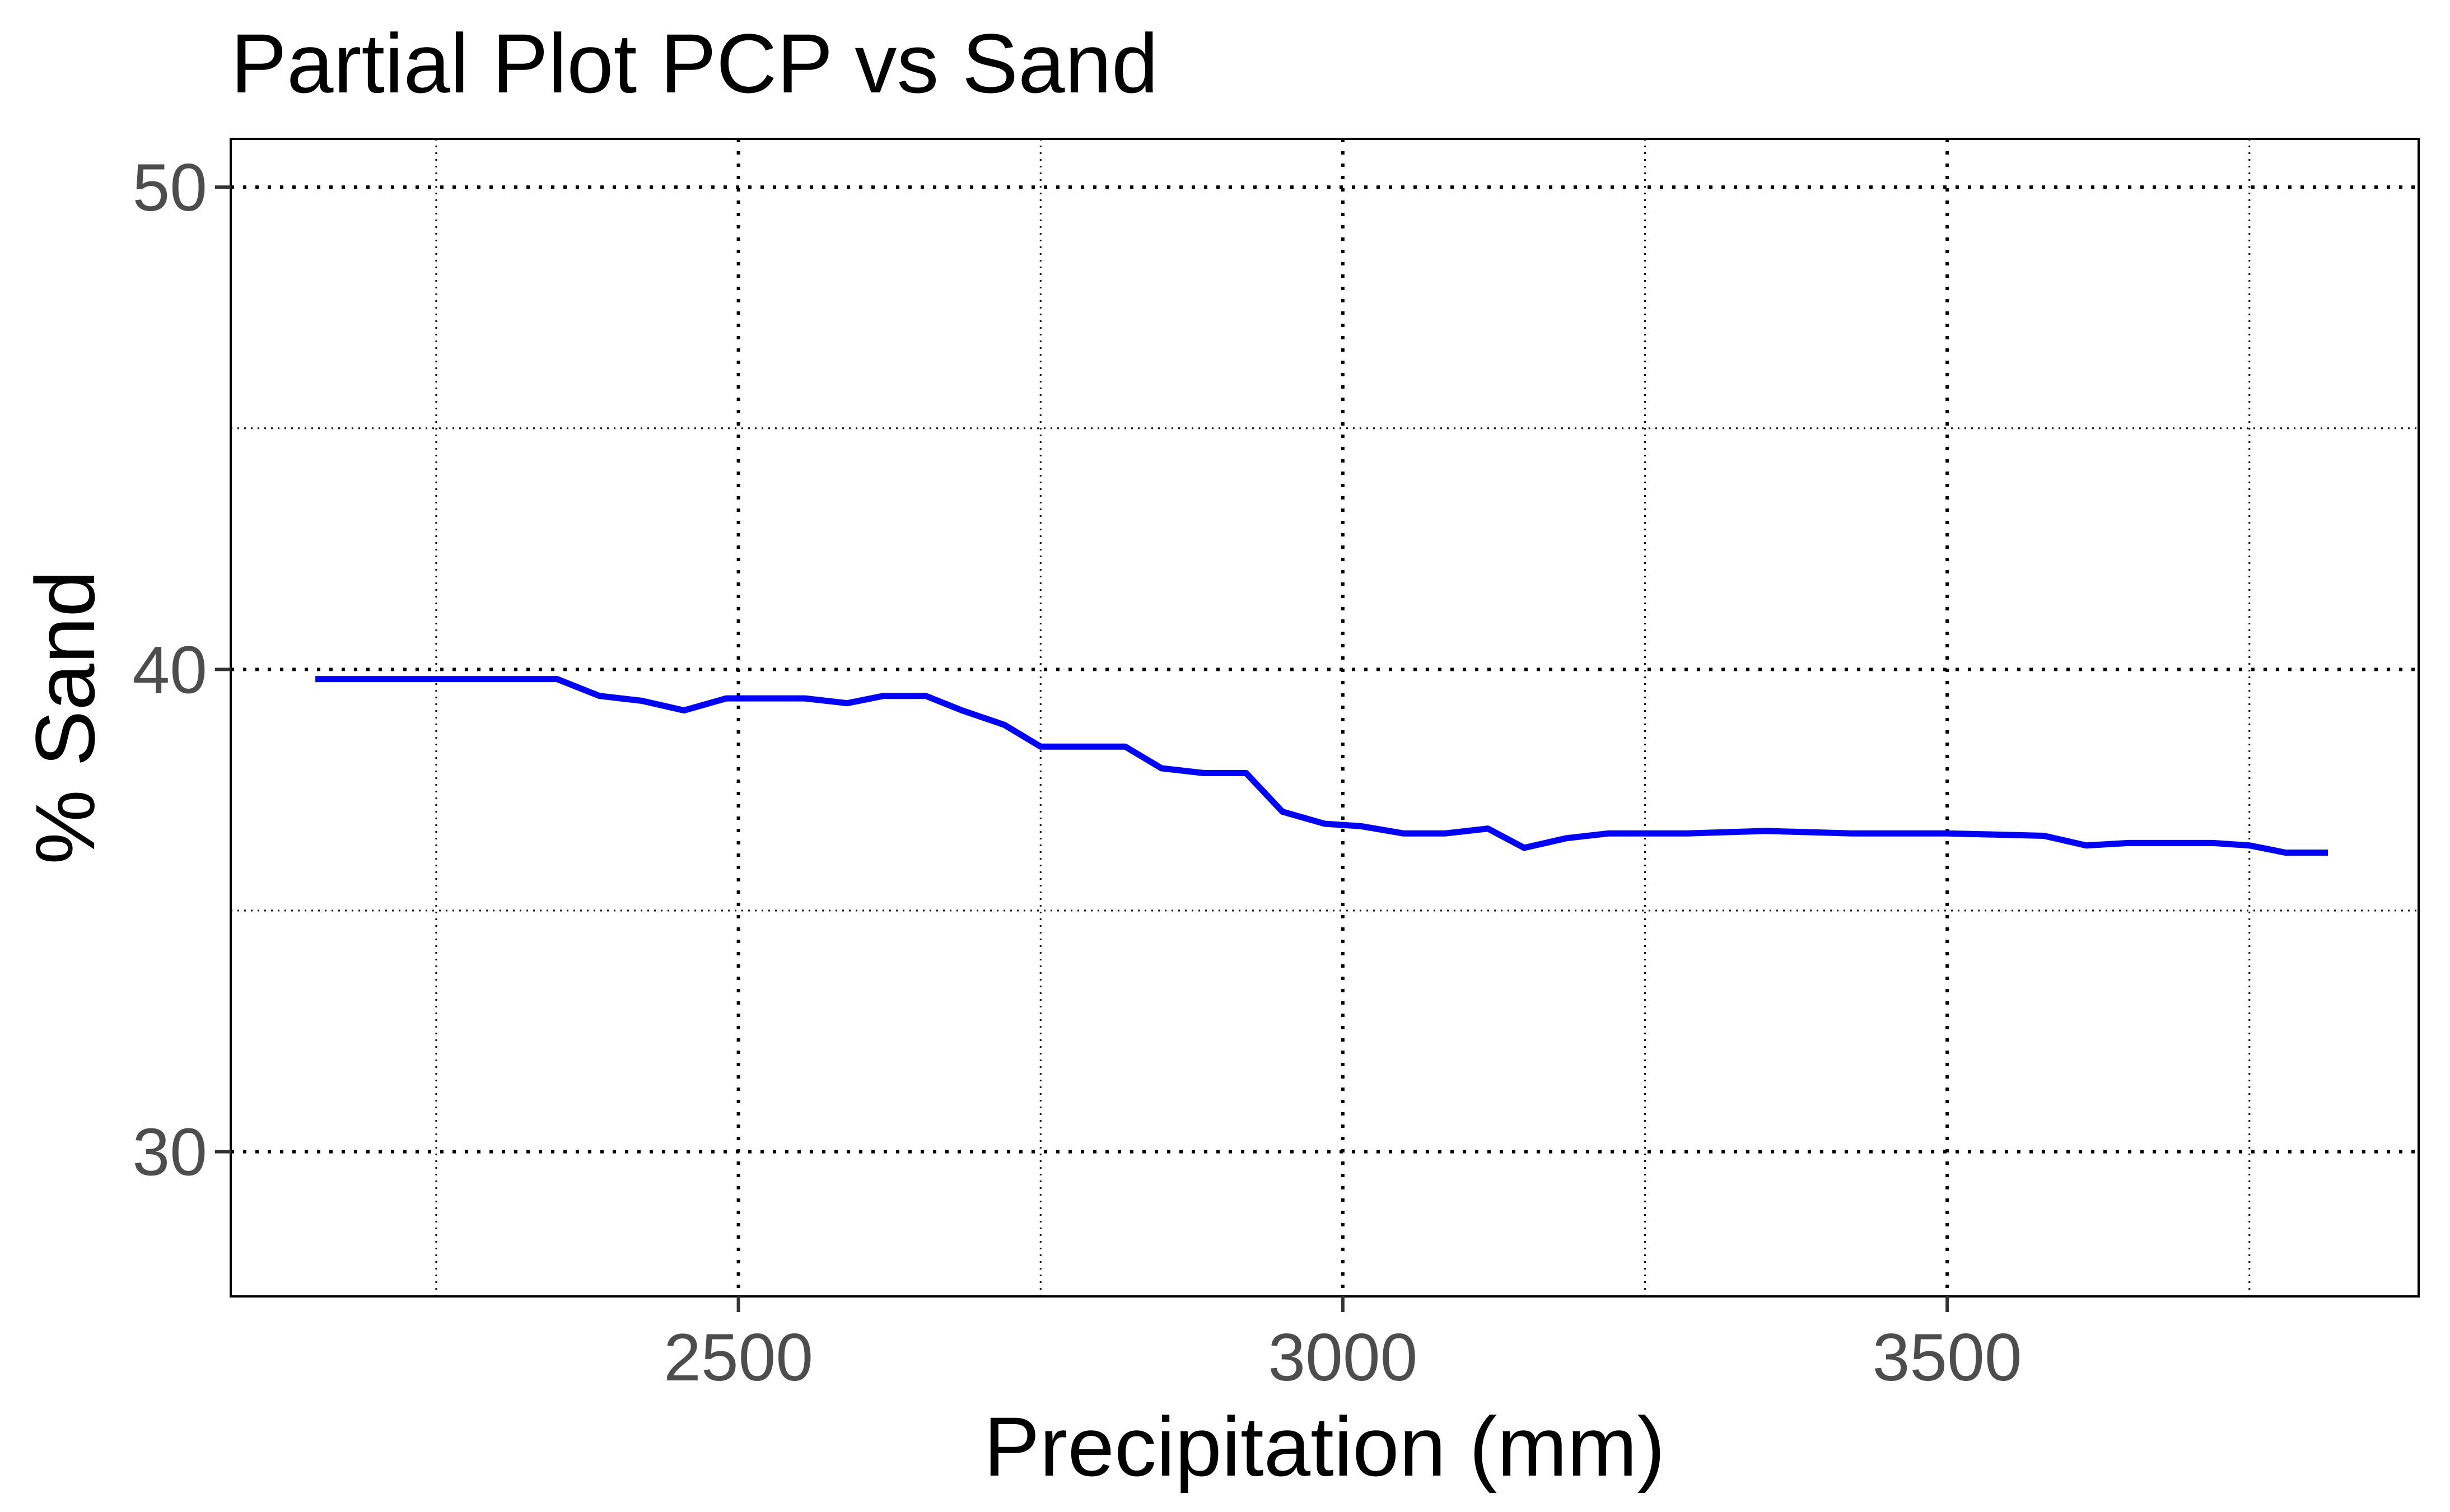 Image resolution: width=2450 pixels, height=1512 pixels. I want to click on y-axis: 30 40 50, so click(182, 670).